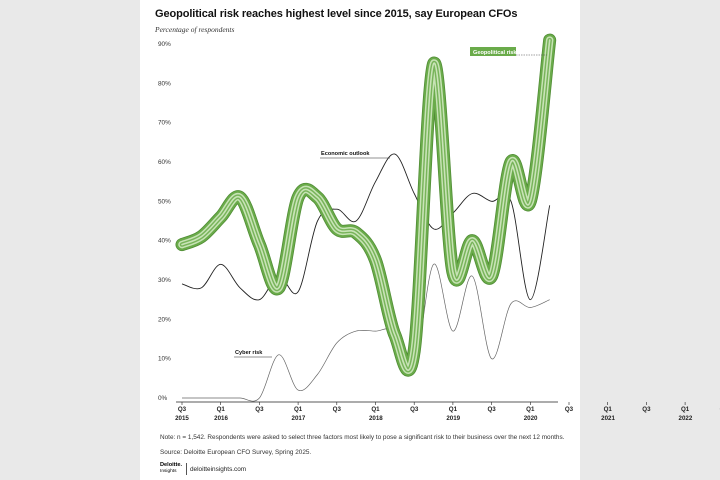 This screenshot has width=720, height=480. What do you see at coordinates (299, 418) in the screenshot?
I see `x-year-label: 2017` at bounding box center [299, 418].